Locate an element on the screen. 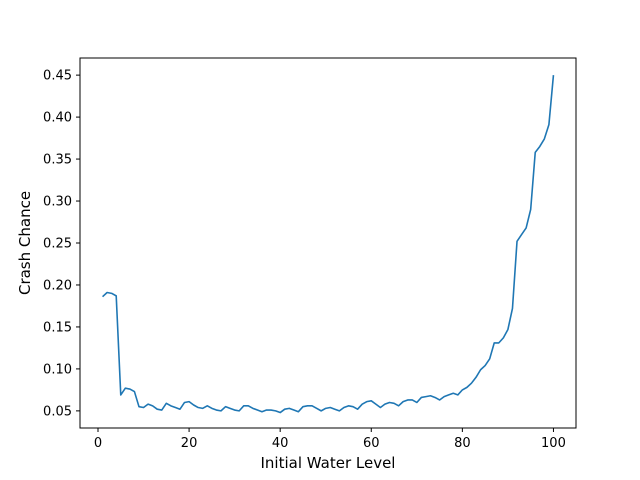  x-tick-label: 100 is located at coordinates (553, 443).